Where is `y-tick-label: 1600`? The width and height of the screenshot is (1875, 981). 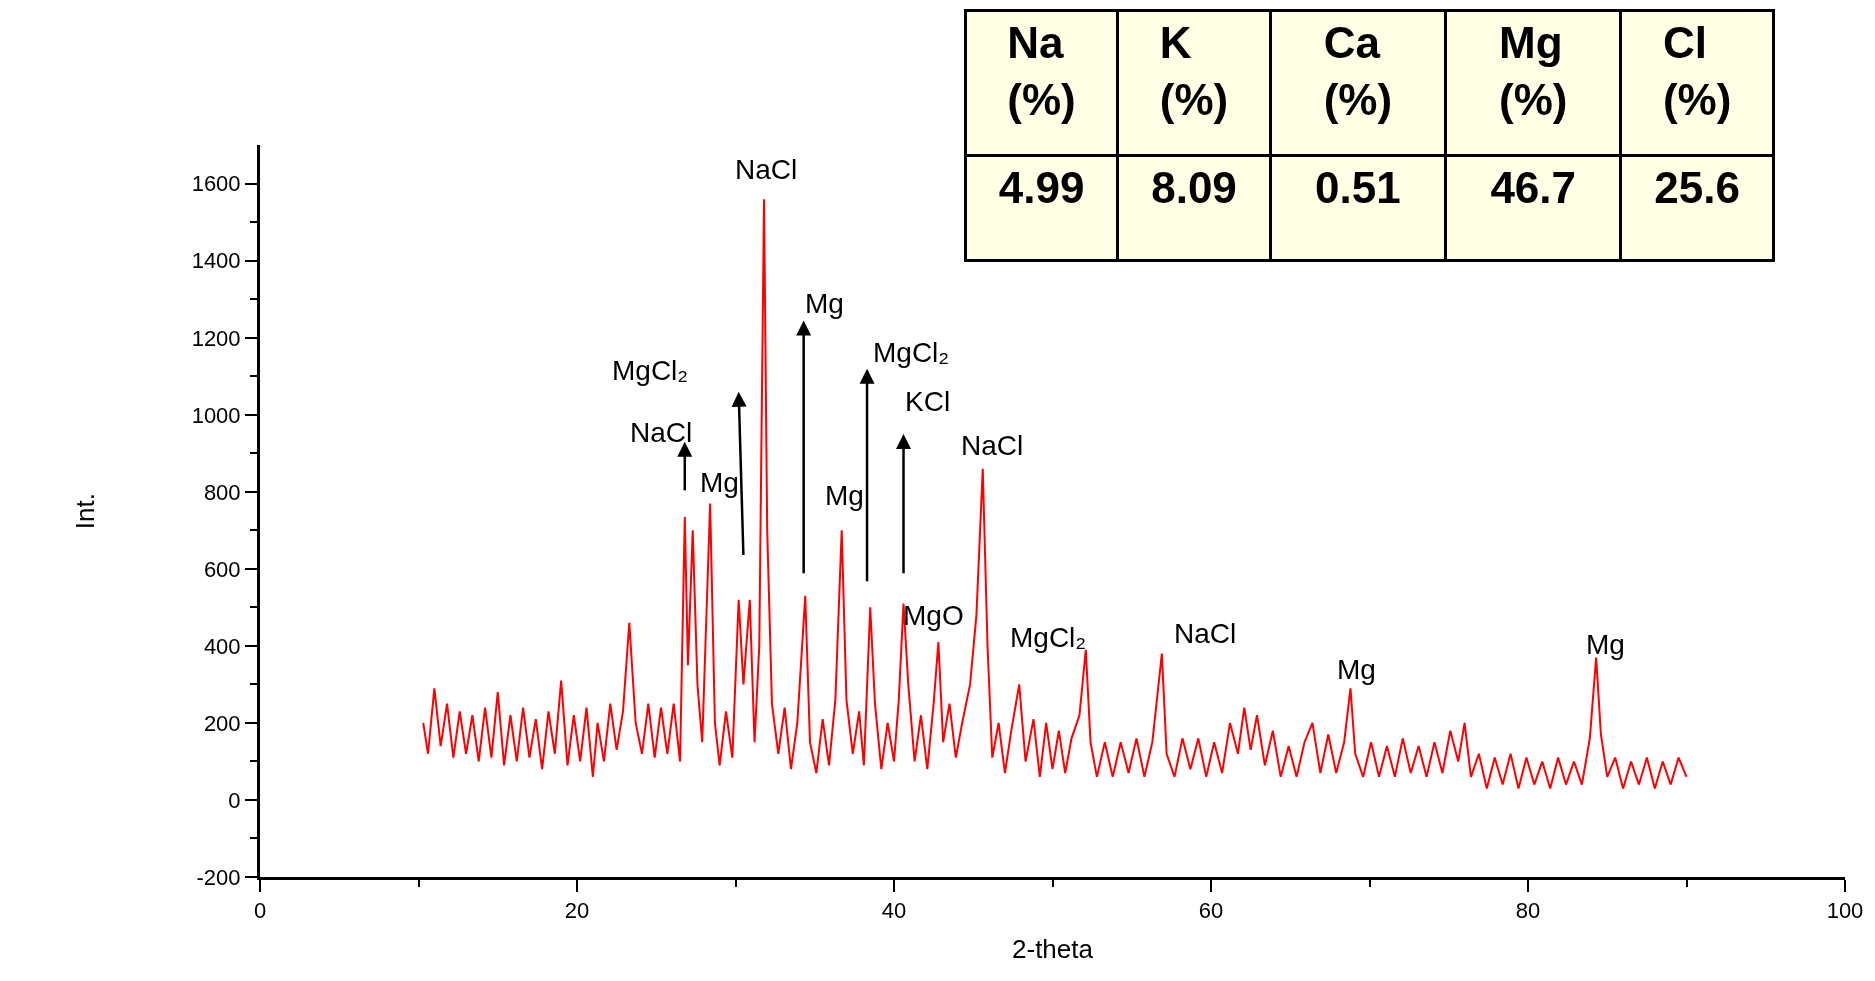 y-tick-label: 1600 is located at coordinates (216, 184).